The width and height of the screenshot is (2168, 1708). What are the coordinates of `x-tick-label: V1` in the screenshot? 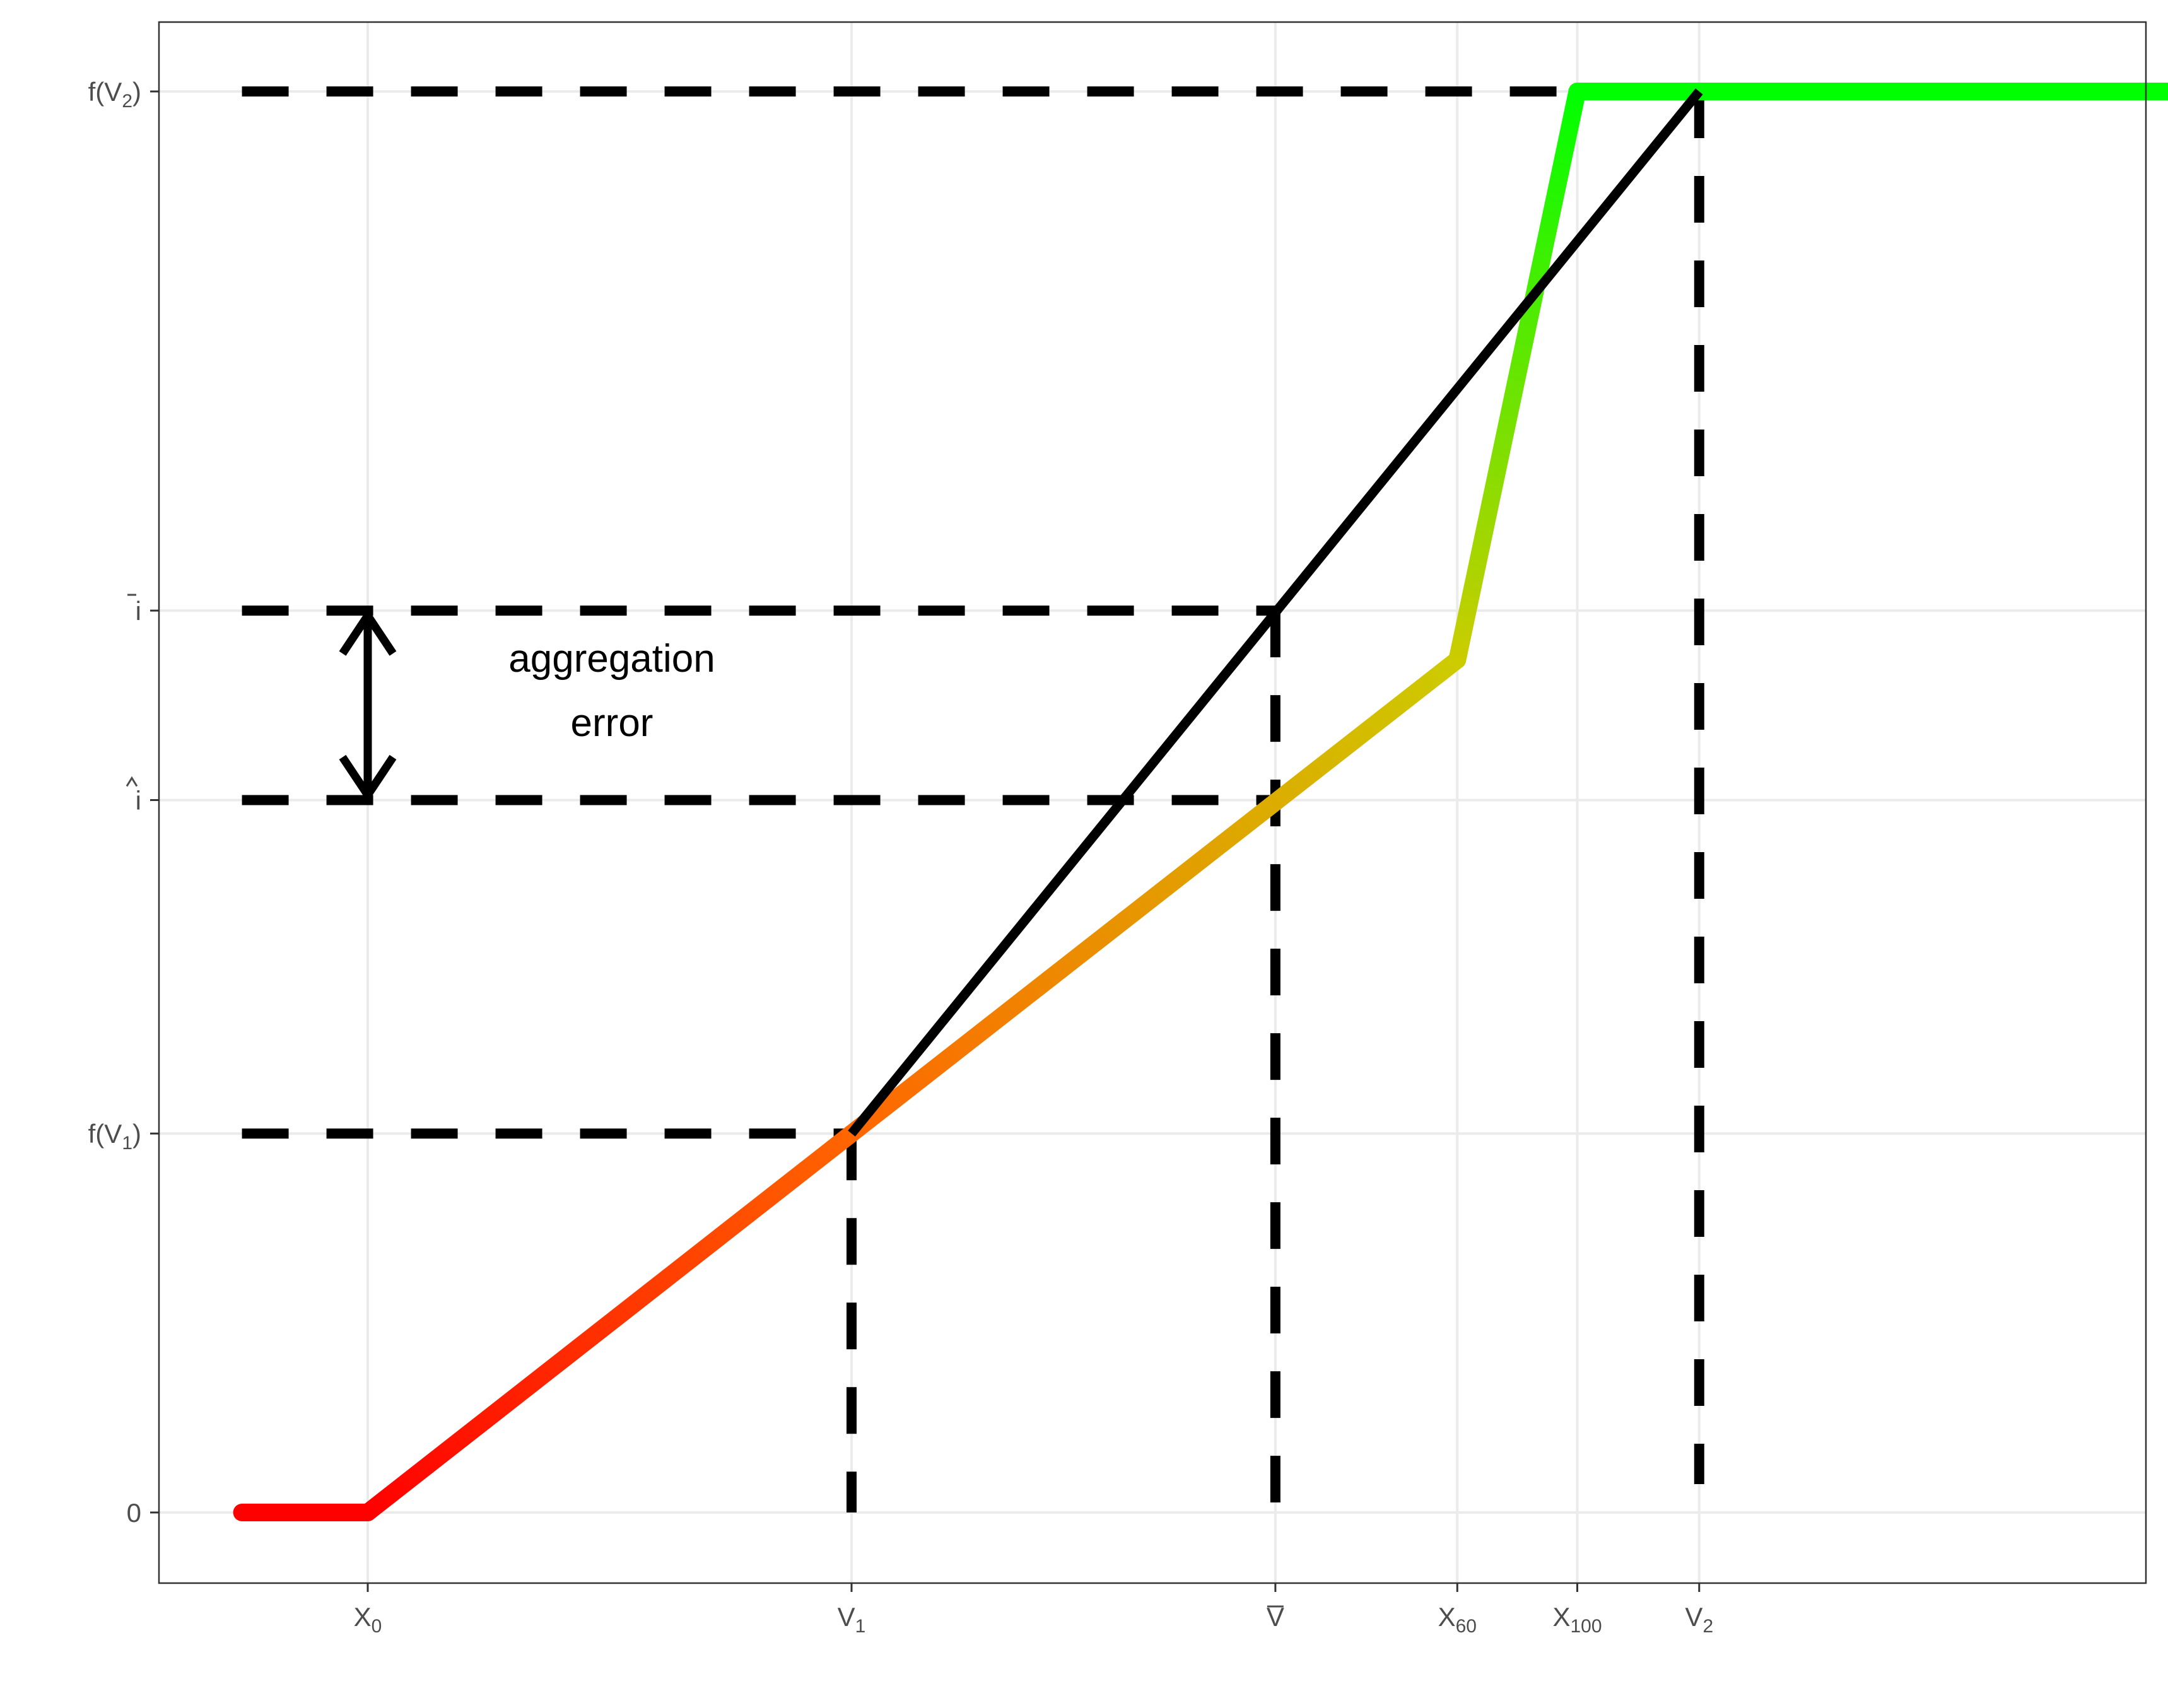 It's located at (852, 1620).